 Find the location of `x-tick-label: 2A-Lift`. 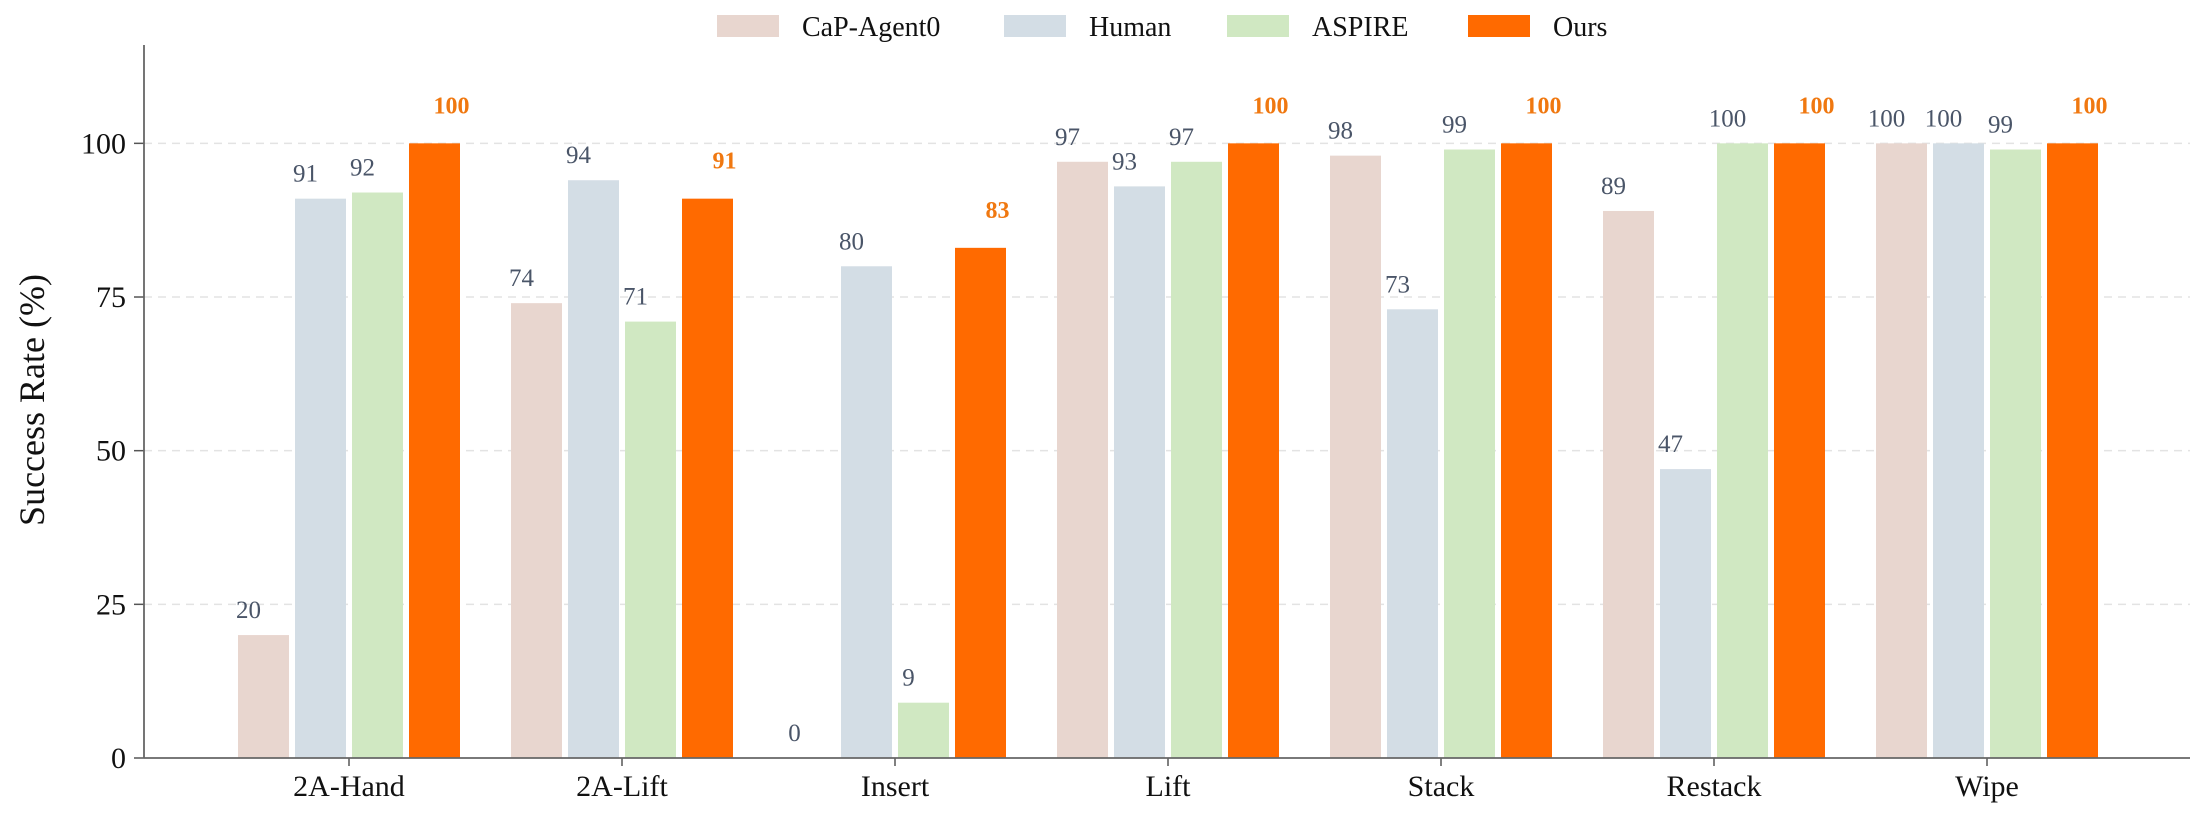

x-tick-label: 2A-Lift is located at coordinates (622, 786).